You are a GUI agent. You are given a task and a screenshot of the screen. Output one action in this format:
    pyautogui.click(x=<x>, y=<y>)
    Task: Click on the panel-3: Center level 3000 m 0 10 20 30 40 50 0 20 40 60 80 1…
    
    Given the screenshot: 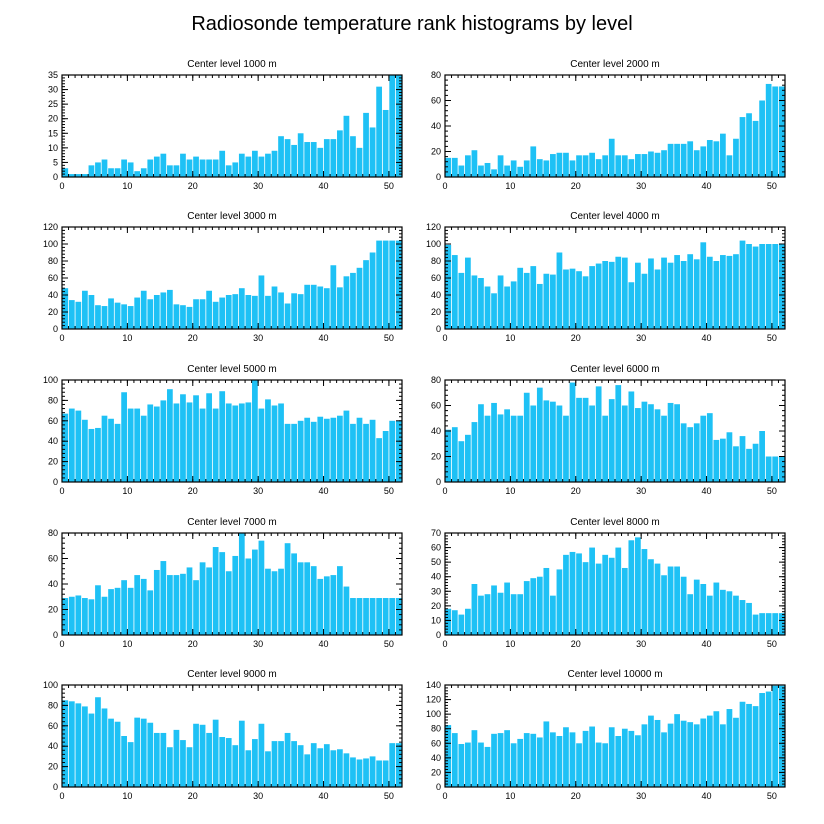 What is the action you would take?
    pyautogui.click(x=223, y=277)
    